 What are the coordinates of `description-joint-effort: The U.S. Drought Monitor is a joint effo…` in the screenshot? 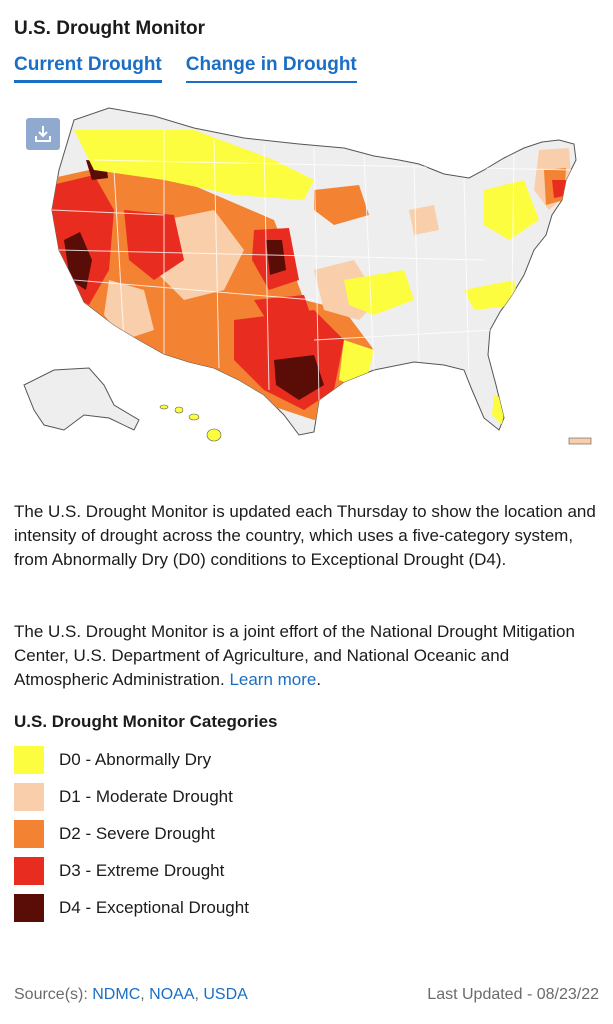 It's located at (306, 656).